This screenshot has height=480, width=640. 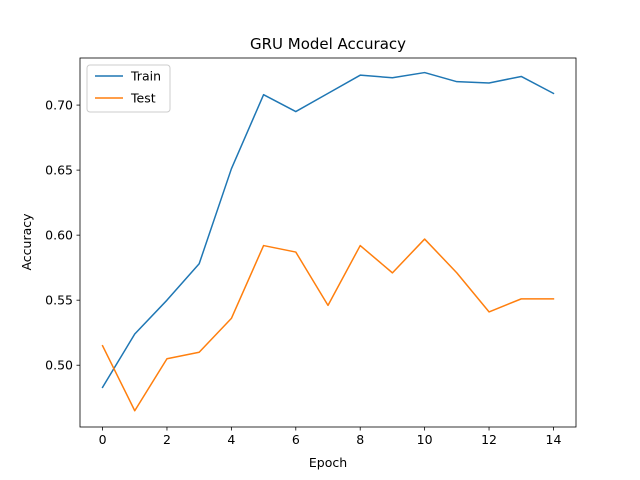 What do you see at coordinates (167, 439) in the screenshot?
I see `x-tick-label: 2` at bounding box center [167, 439].